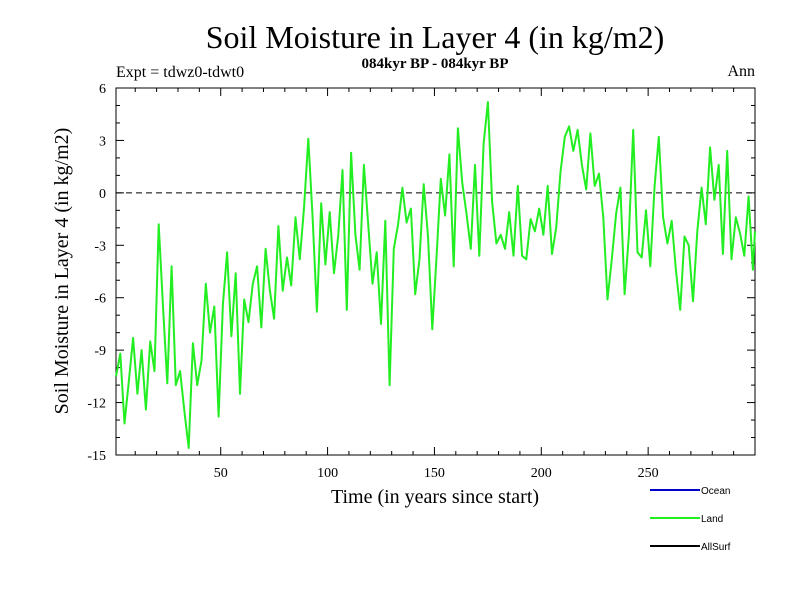  What do you see at coordinates (716, 547) in the screenshot?
I see `legend-label-allsurf: AllSurf` at bounding box center [716, 547].